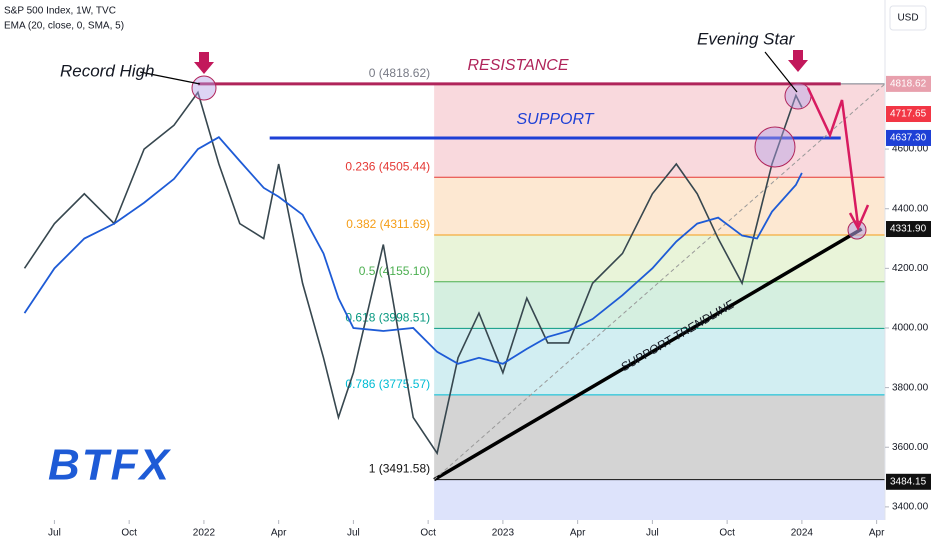 The width and height of the screenshot is (932, 550). What do you see at coordinates (910, 268) in the screenshot?
I see `y-tick-label: 4200.00` at bounding box center [910, 268].